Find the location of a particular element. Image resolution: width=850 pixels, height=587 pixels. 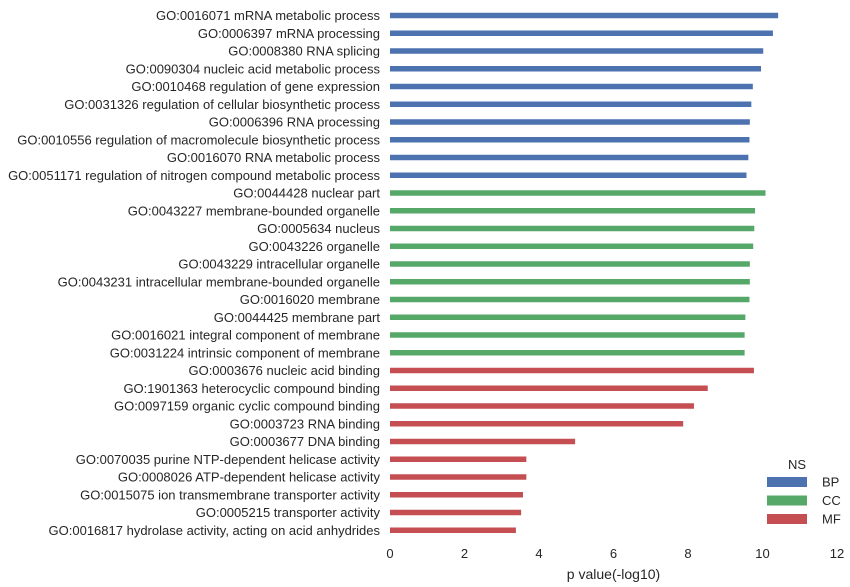

x-tick-label: 6 is located at coordinates (613, 553).